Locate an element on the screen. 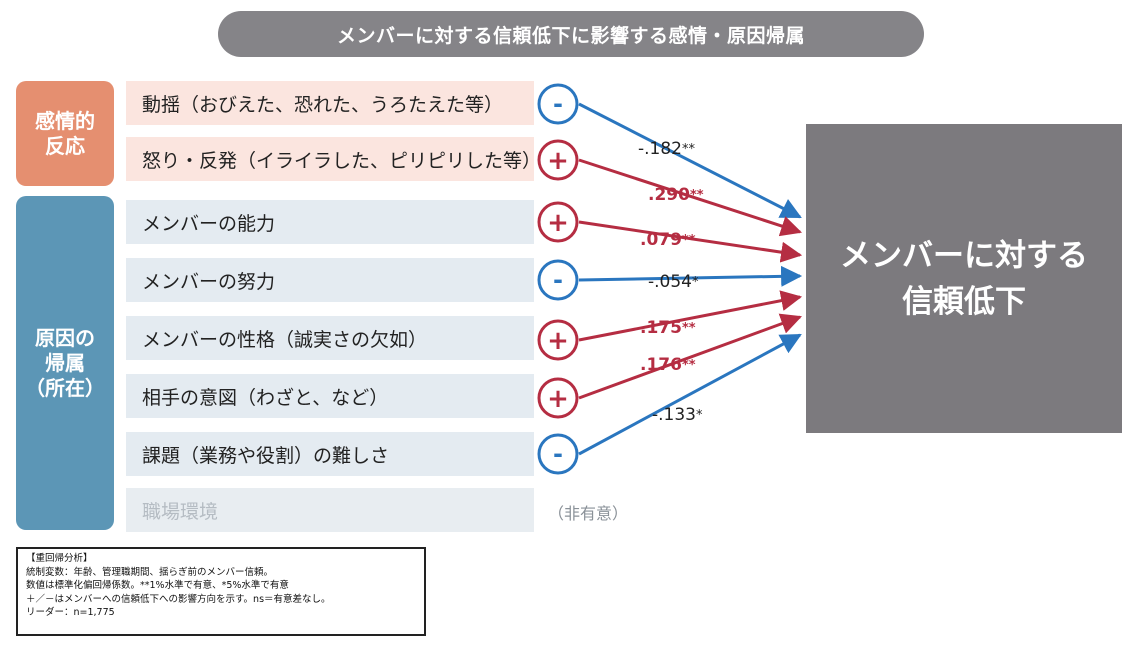 Image resolution: width=1140 pixels, height=650 pixels. group-label-emotion: 感情的 反応 is located at coordinates (65, 133).